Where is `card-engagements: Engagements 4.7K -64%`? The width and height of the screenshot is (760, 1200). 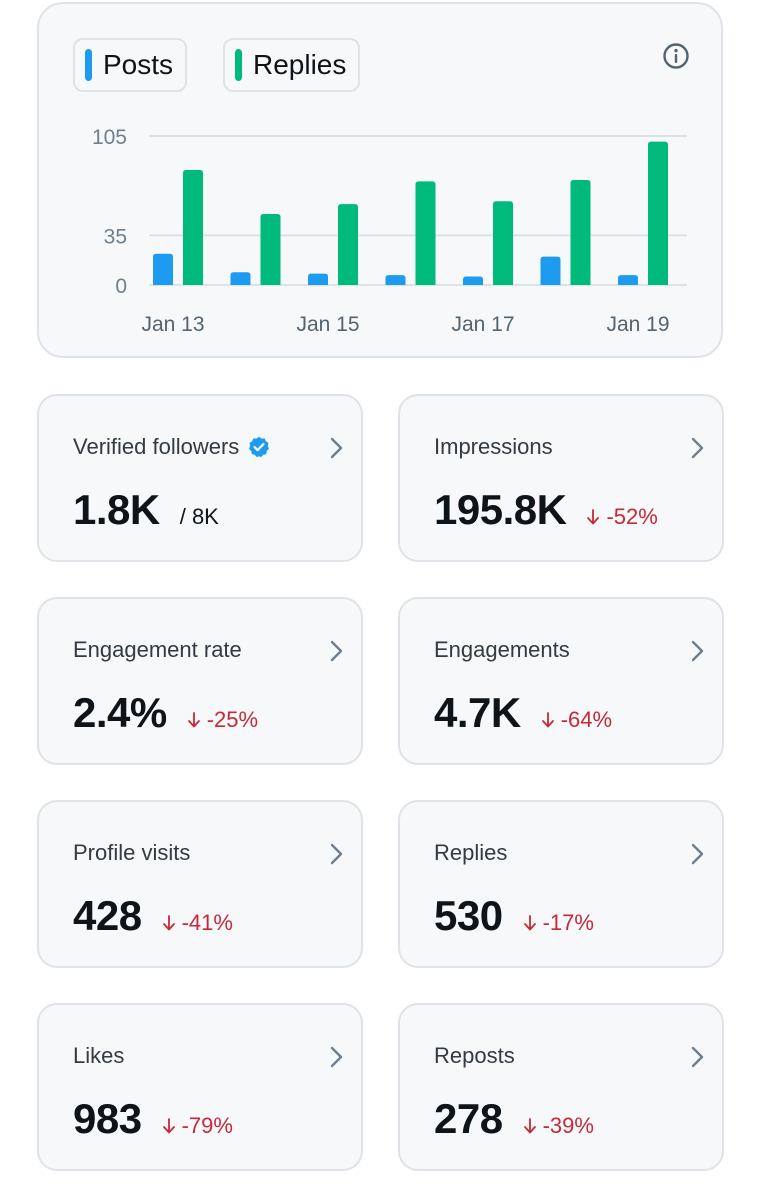 card-engagements: Engagements 4.7K -64% is located at coordinates (561, 681).